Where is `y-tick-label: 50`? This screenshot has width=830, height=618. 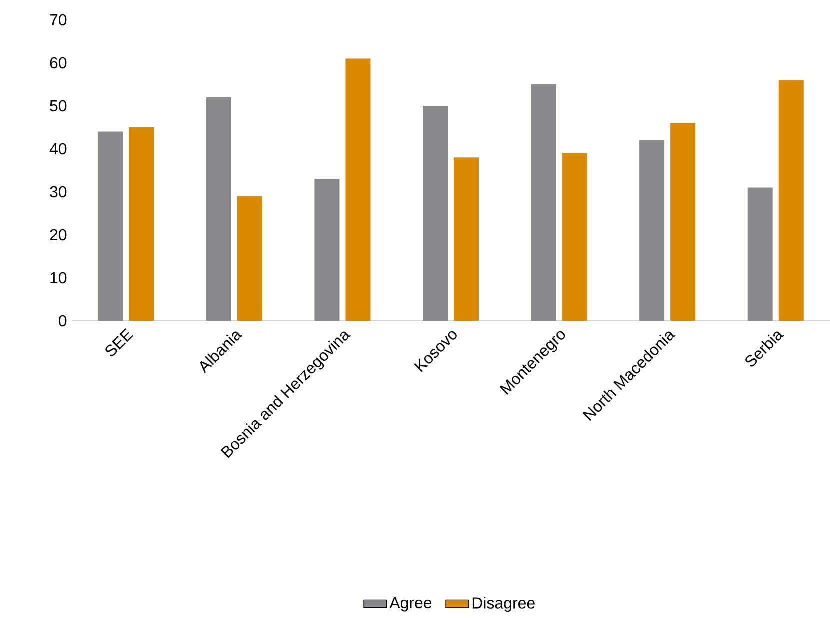 y-tick-label: 50 is located at coordinates (58, 106).